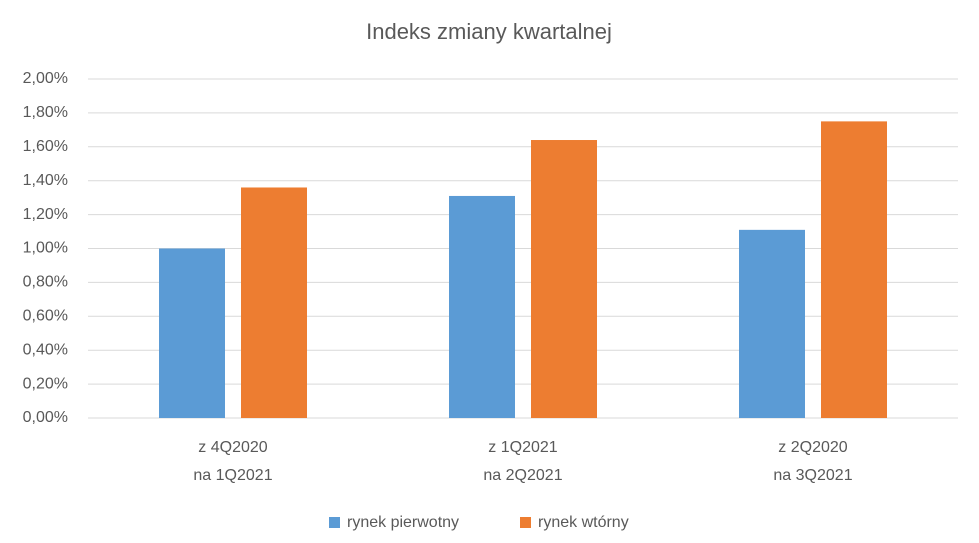 The width and height of the screenshot is (979, 543). What do you see at coordinates (45, 78) in the screenshot?
I see `y-tick-label: 2,00%` at bounding box center [45, 78].